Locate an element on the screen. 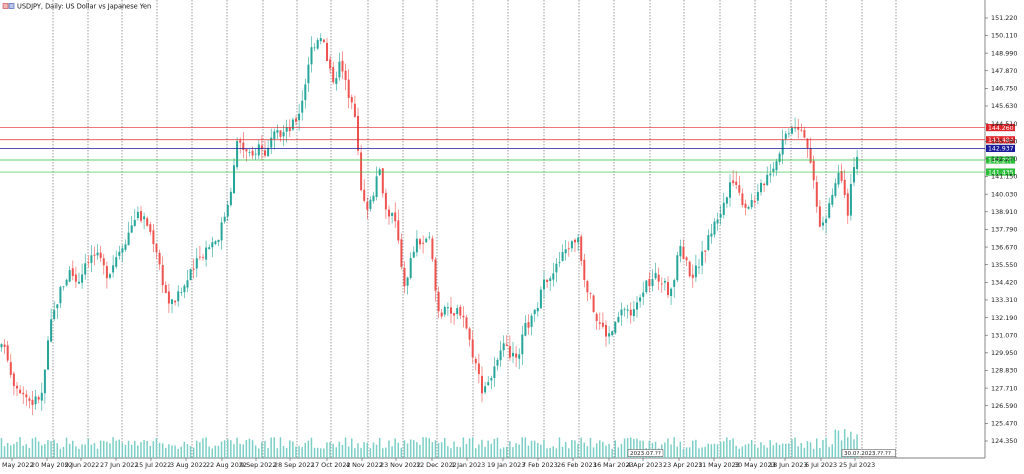 This screenshot has height=474, width=1024. date-tick-label: 25 Jul 2023 is located at coordinates (857, 465).